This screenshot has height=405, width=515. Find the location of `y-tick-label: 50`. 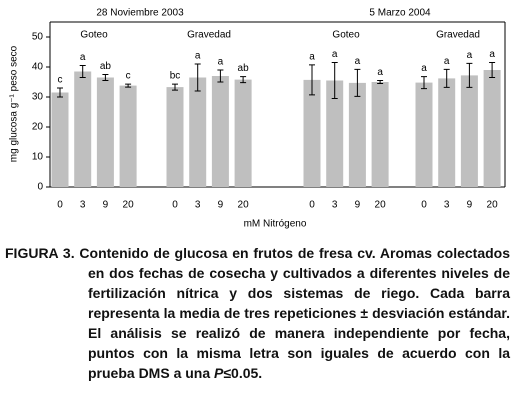

y-tick-label: 50 is located at coordinates (38, 37).